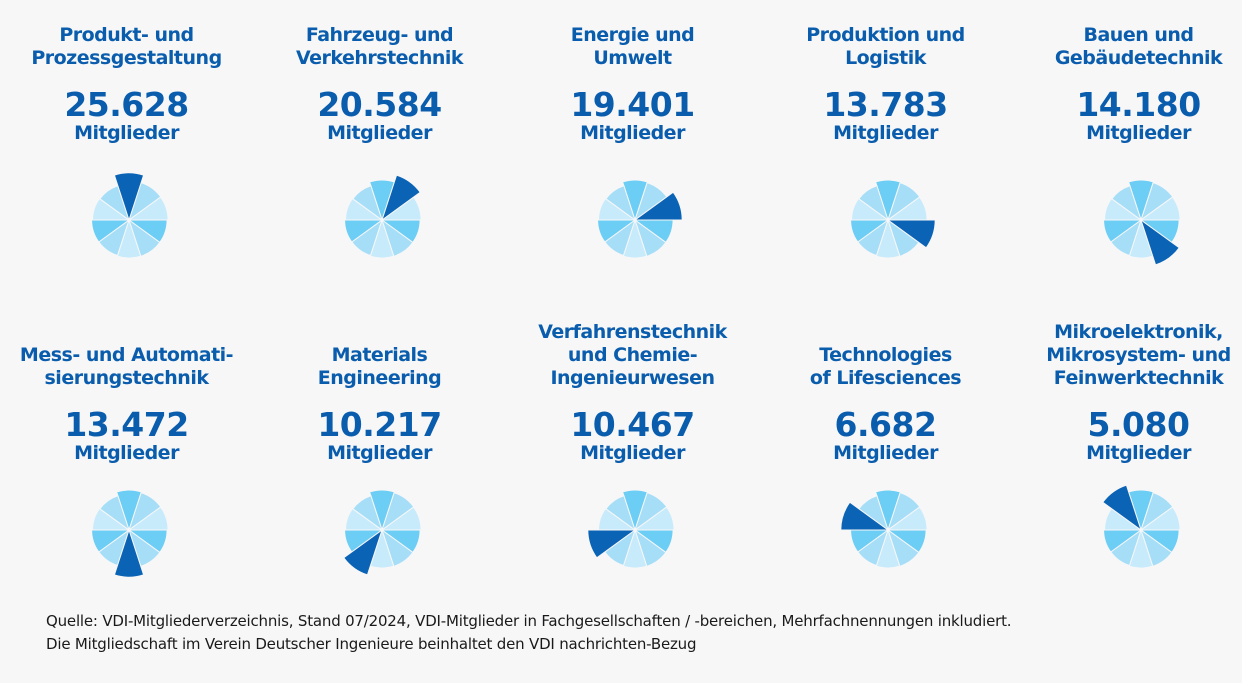 The image size is (1242, 683). I want to click on panel-value: 13.472, so click(126, 424).